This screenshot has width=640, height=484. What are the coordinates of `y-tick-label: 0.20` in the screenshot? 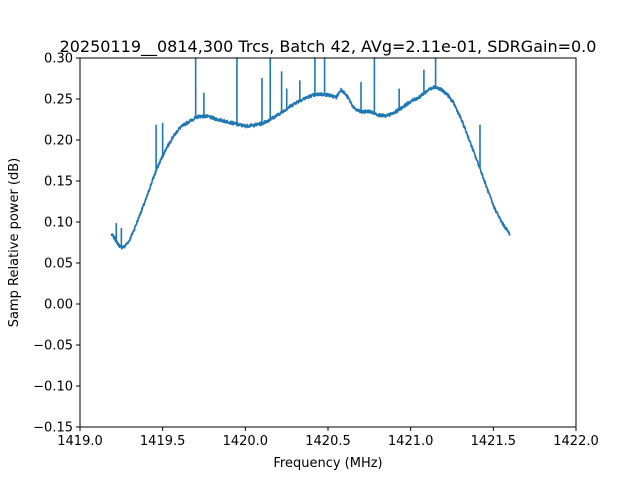 It's located at (58, 141).